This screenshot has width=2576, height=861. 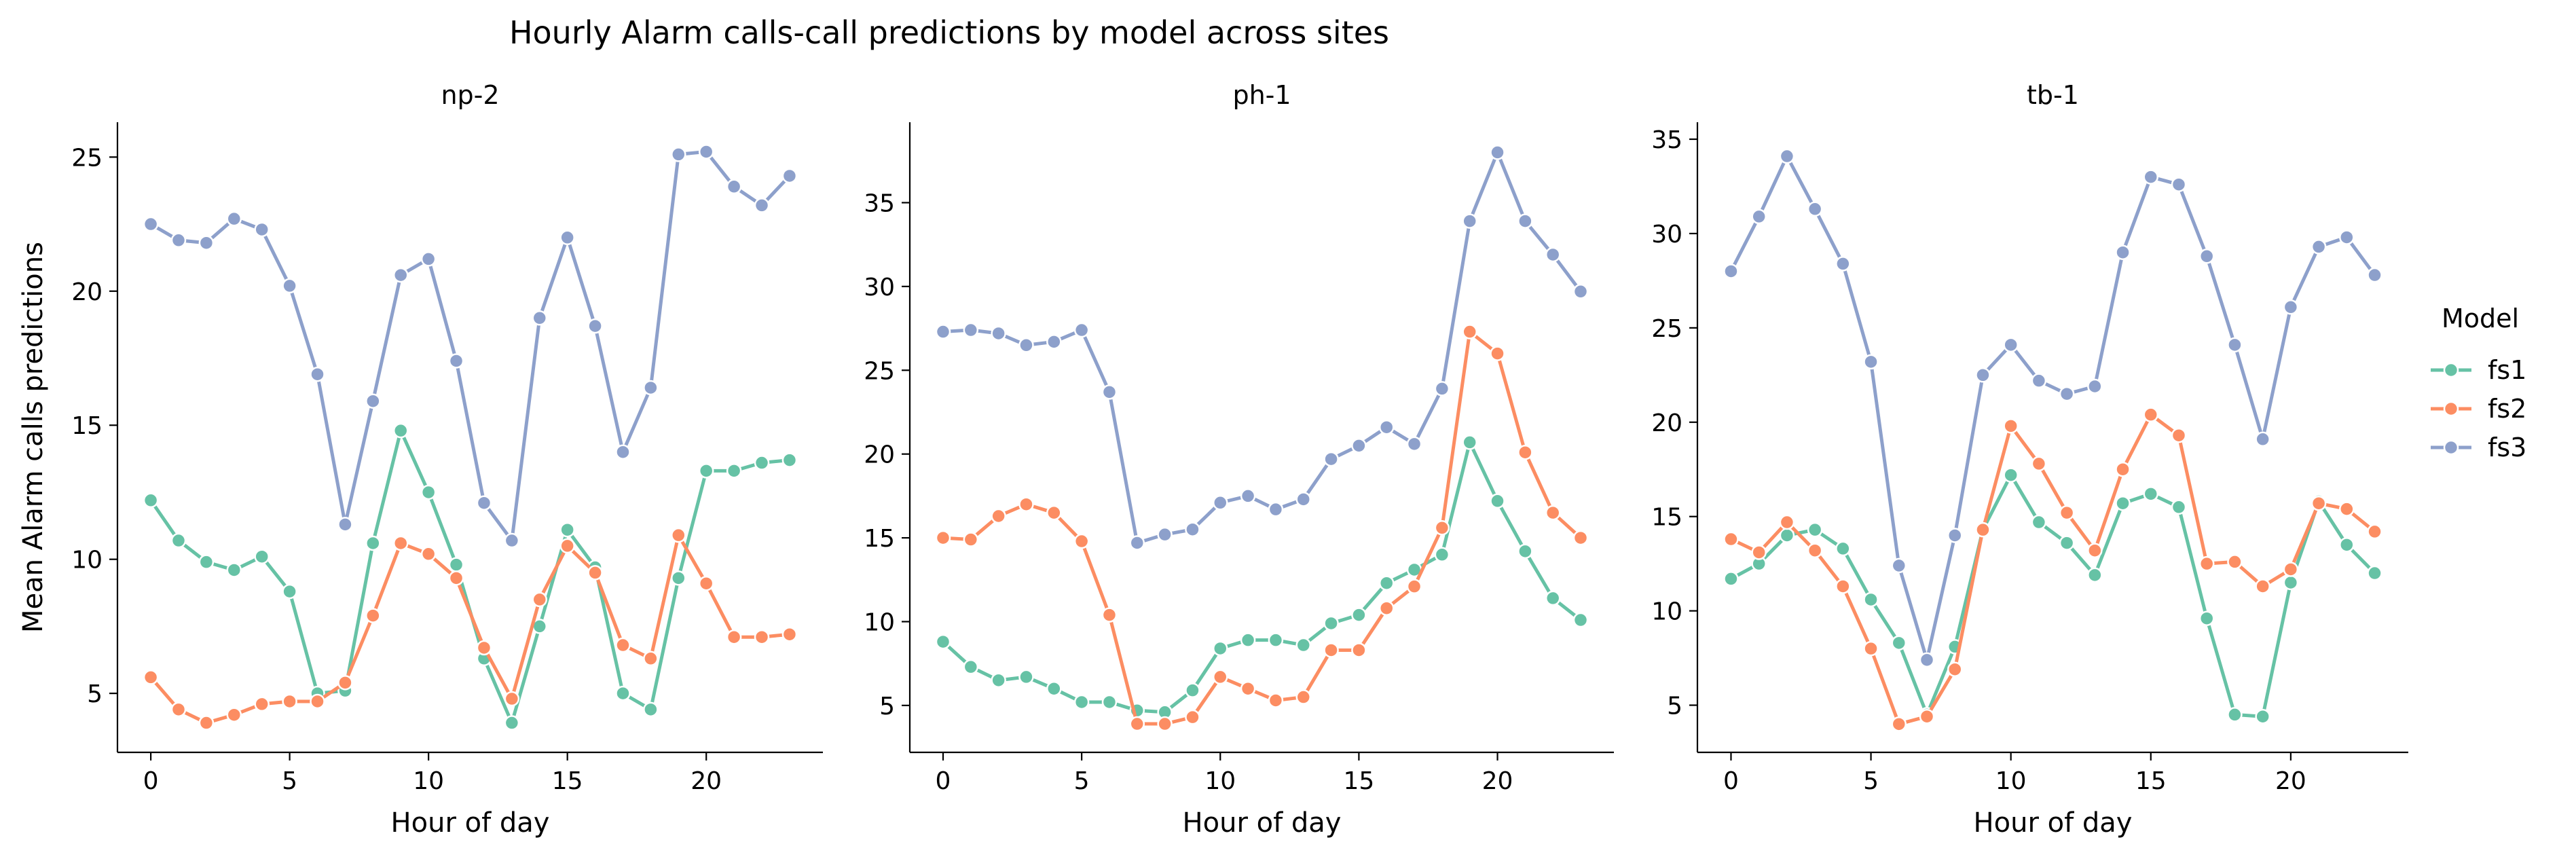 I want to click on y-tick-label: 5, so click(x=1674, y=706).